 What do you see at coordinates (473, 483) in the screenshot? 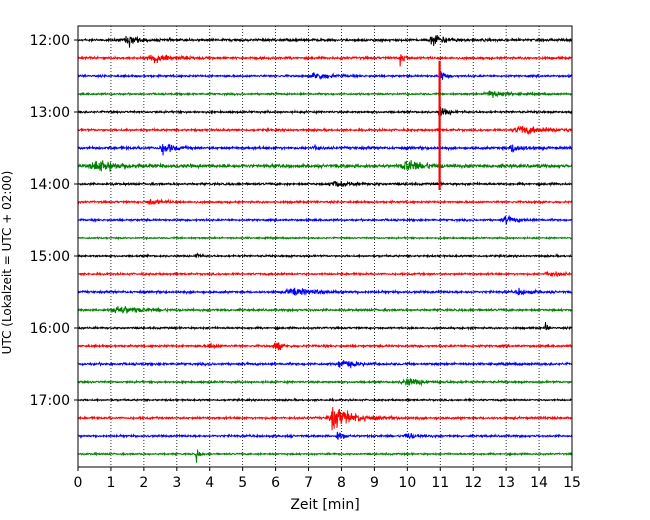
I see `x-tick-label-12: 12` at bounding box center [473, 483].